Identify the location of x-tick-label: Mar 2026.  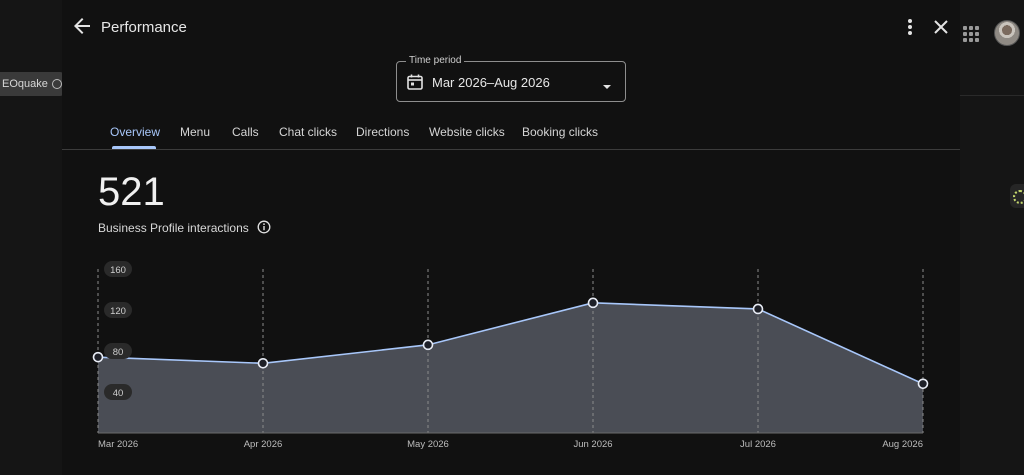
(118, 444).